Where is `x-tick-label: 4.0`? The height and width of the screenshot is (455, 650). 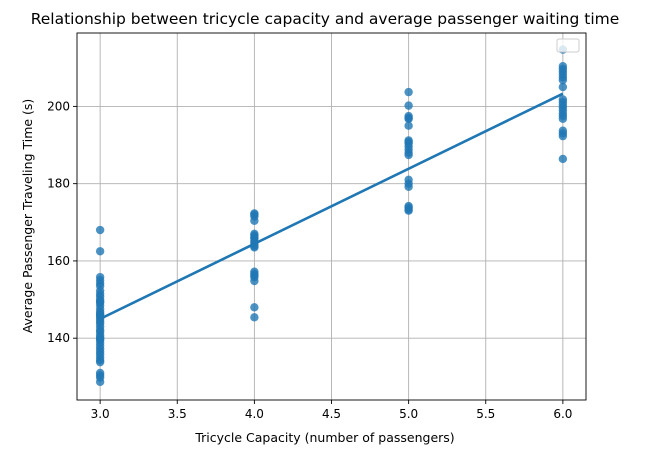 x-tick-label: 4.0 is located at coordinates (254, 414).